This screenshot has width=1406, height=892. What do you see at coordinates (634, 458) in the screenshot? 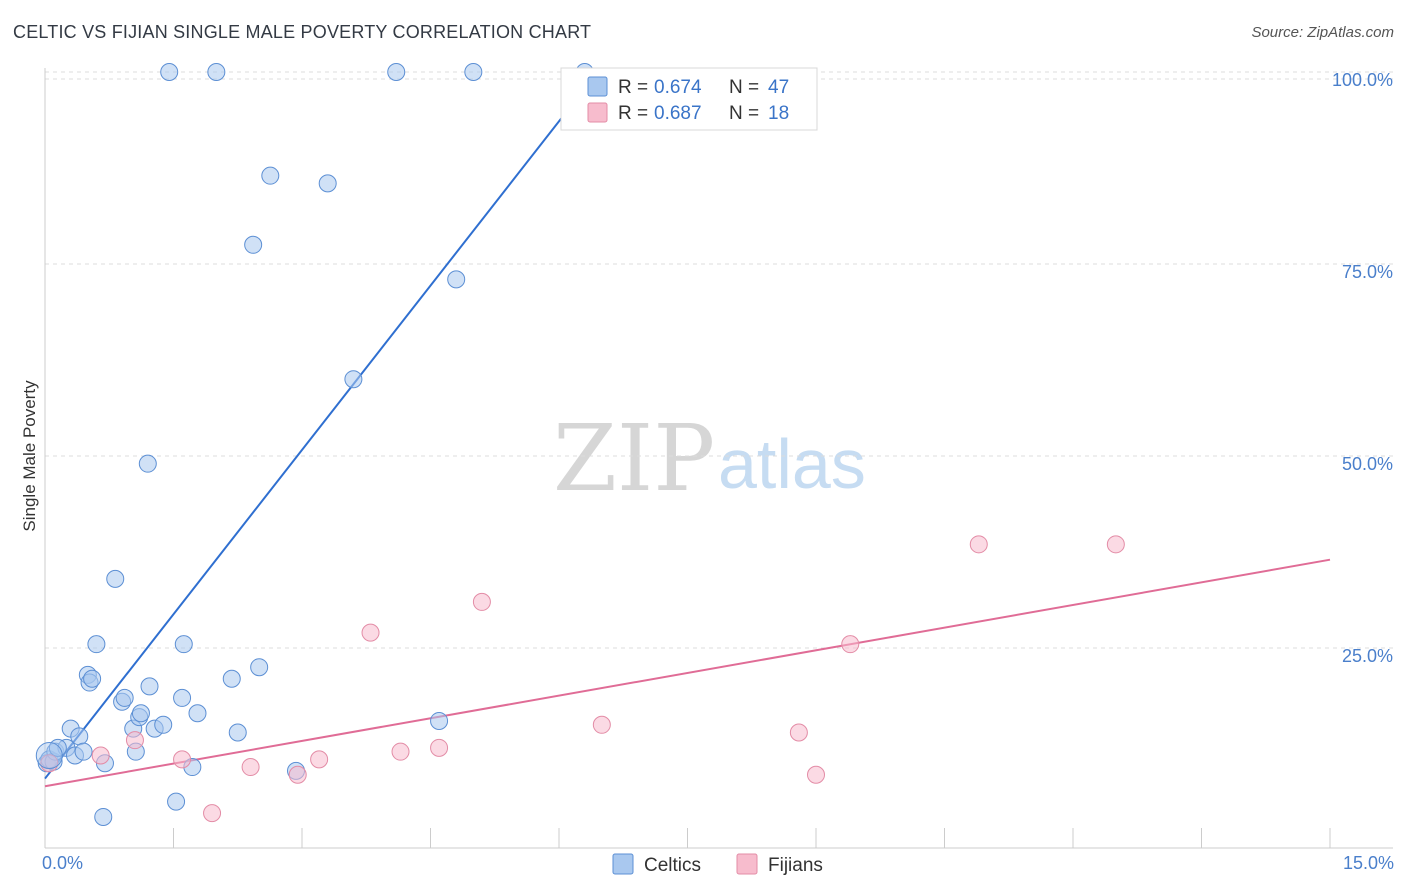
I see `watermark-zip: ZIP` at bounding box center [634, 458].